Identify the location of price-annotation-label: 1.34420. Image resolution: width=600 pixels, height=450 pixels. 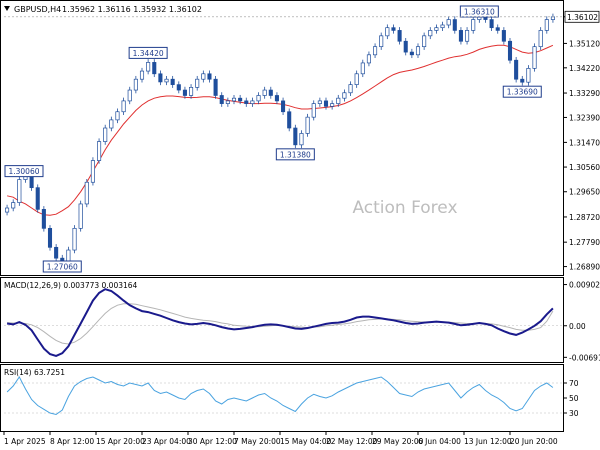
(148, 53).